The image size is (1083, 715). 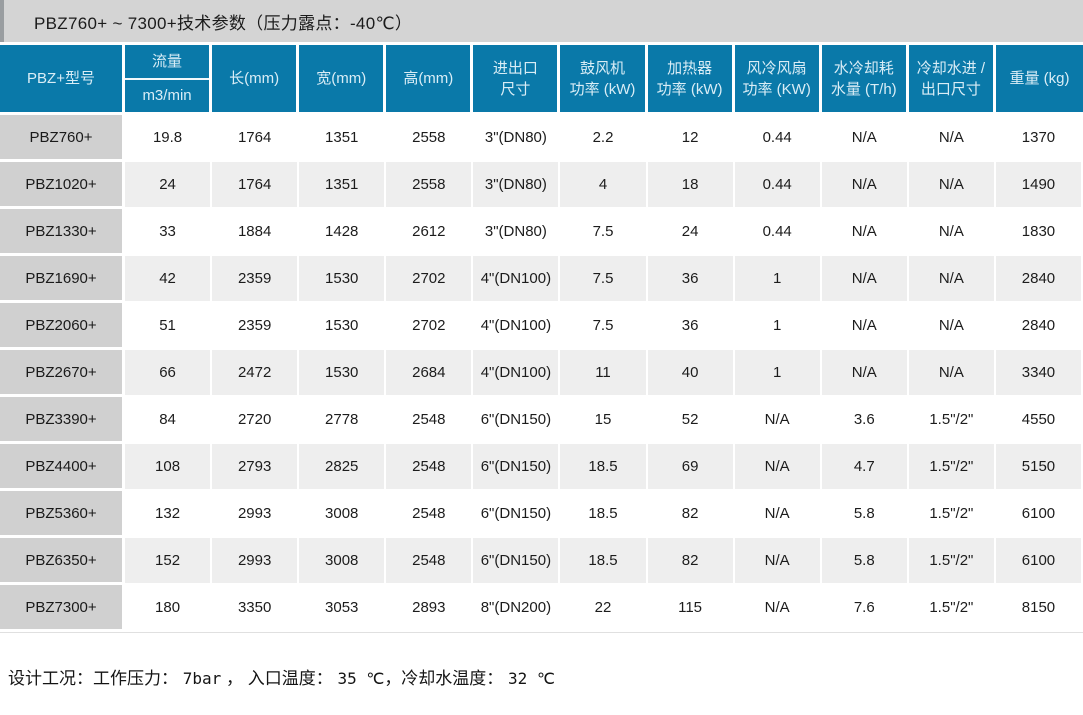 What do you see at coordinates (343, 232) in the screenshot?
I see `value-cell: 1428` at bounding box center [343, 232].